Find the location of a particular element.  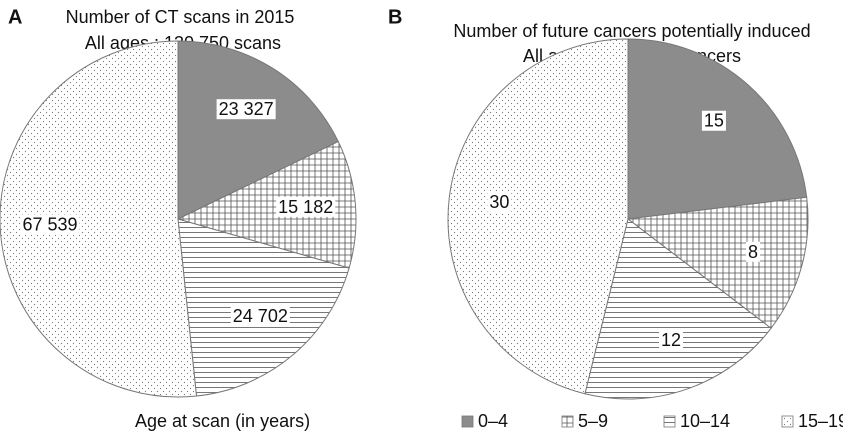

data-label: 23 327 is located at coordinates (246, 109).